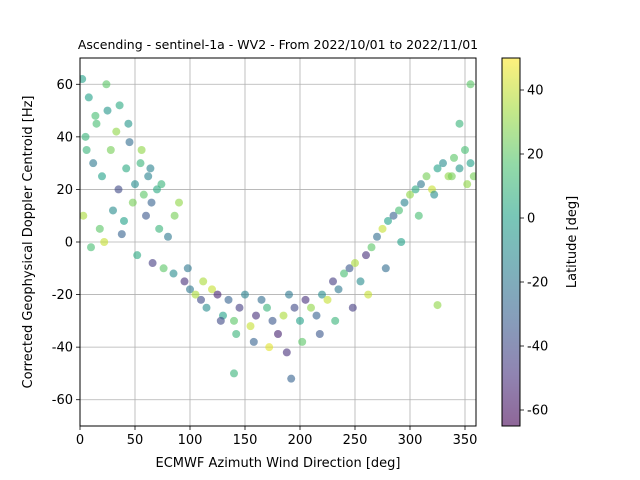 The width and height of the screenshot is (640, 480). What do you see at coordinates (355, 440) in the screenshot?
I see `x-tick-label: 250` at bounding box center [355, 440].